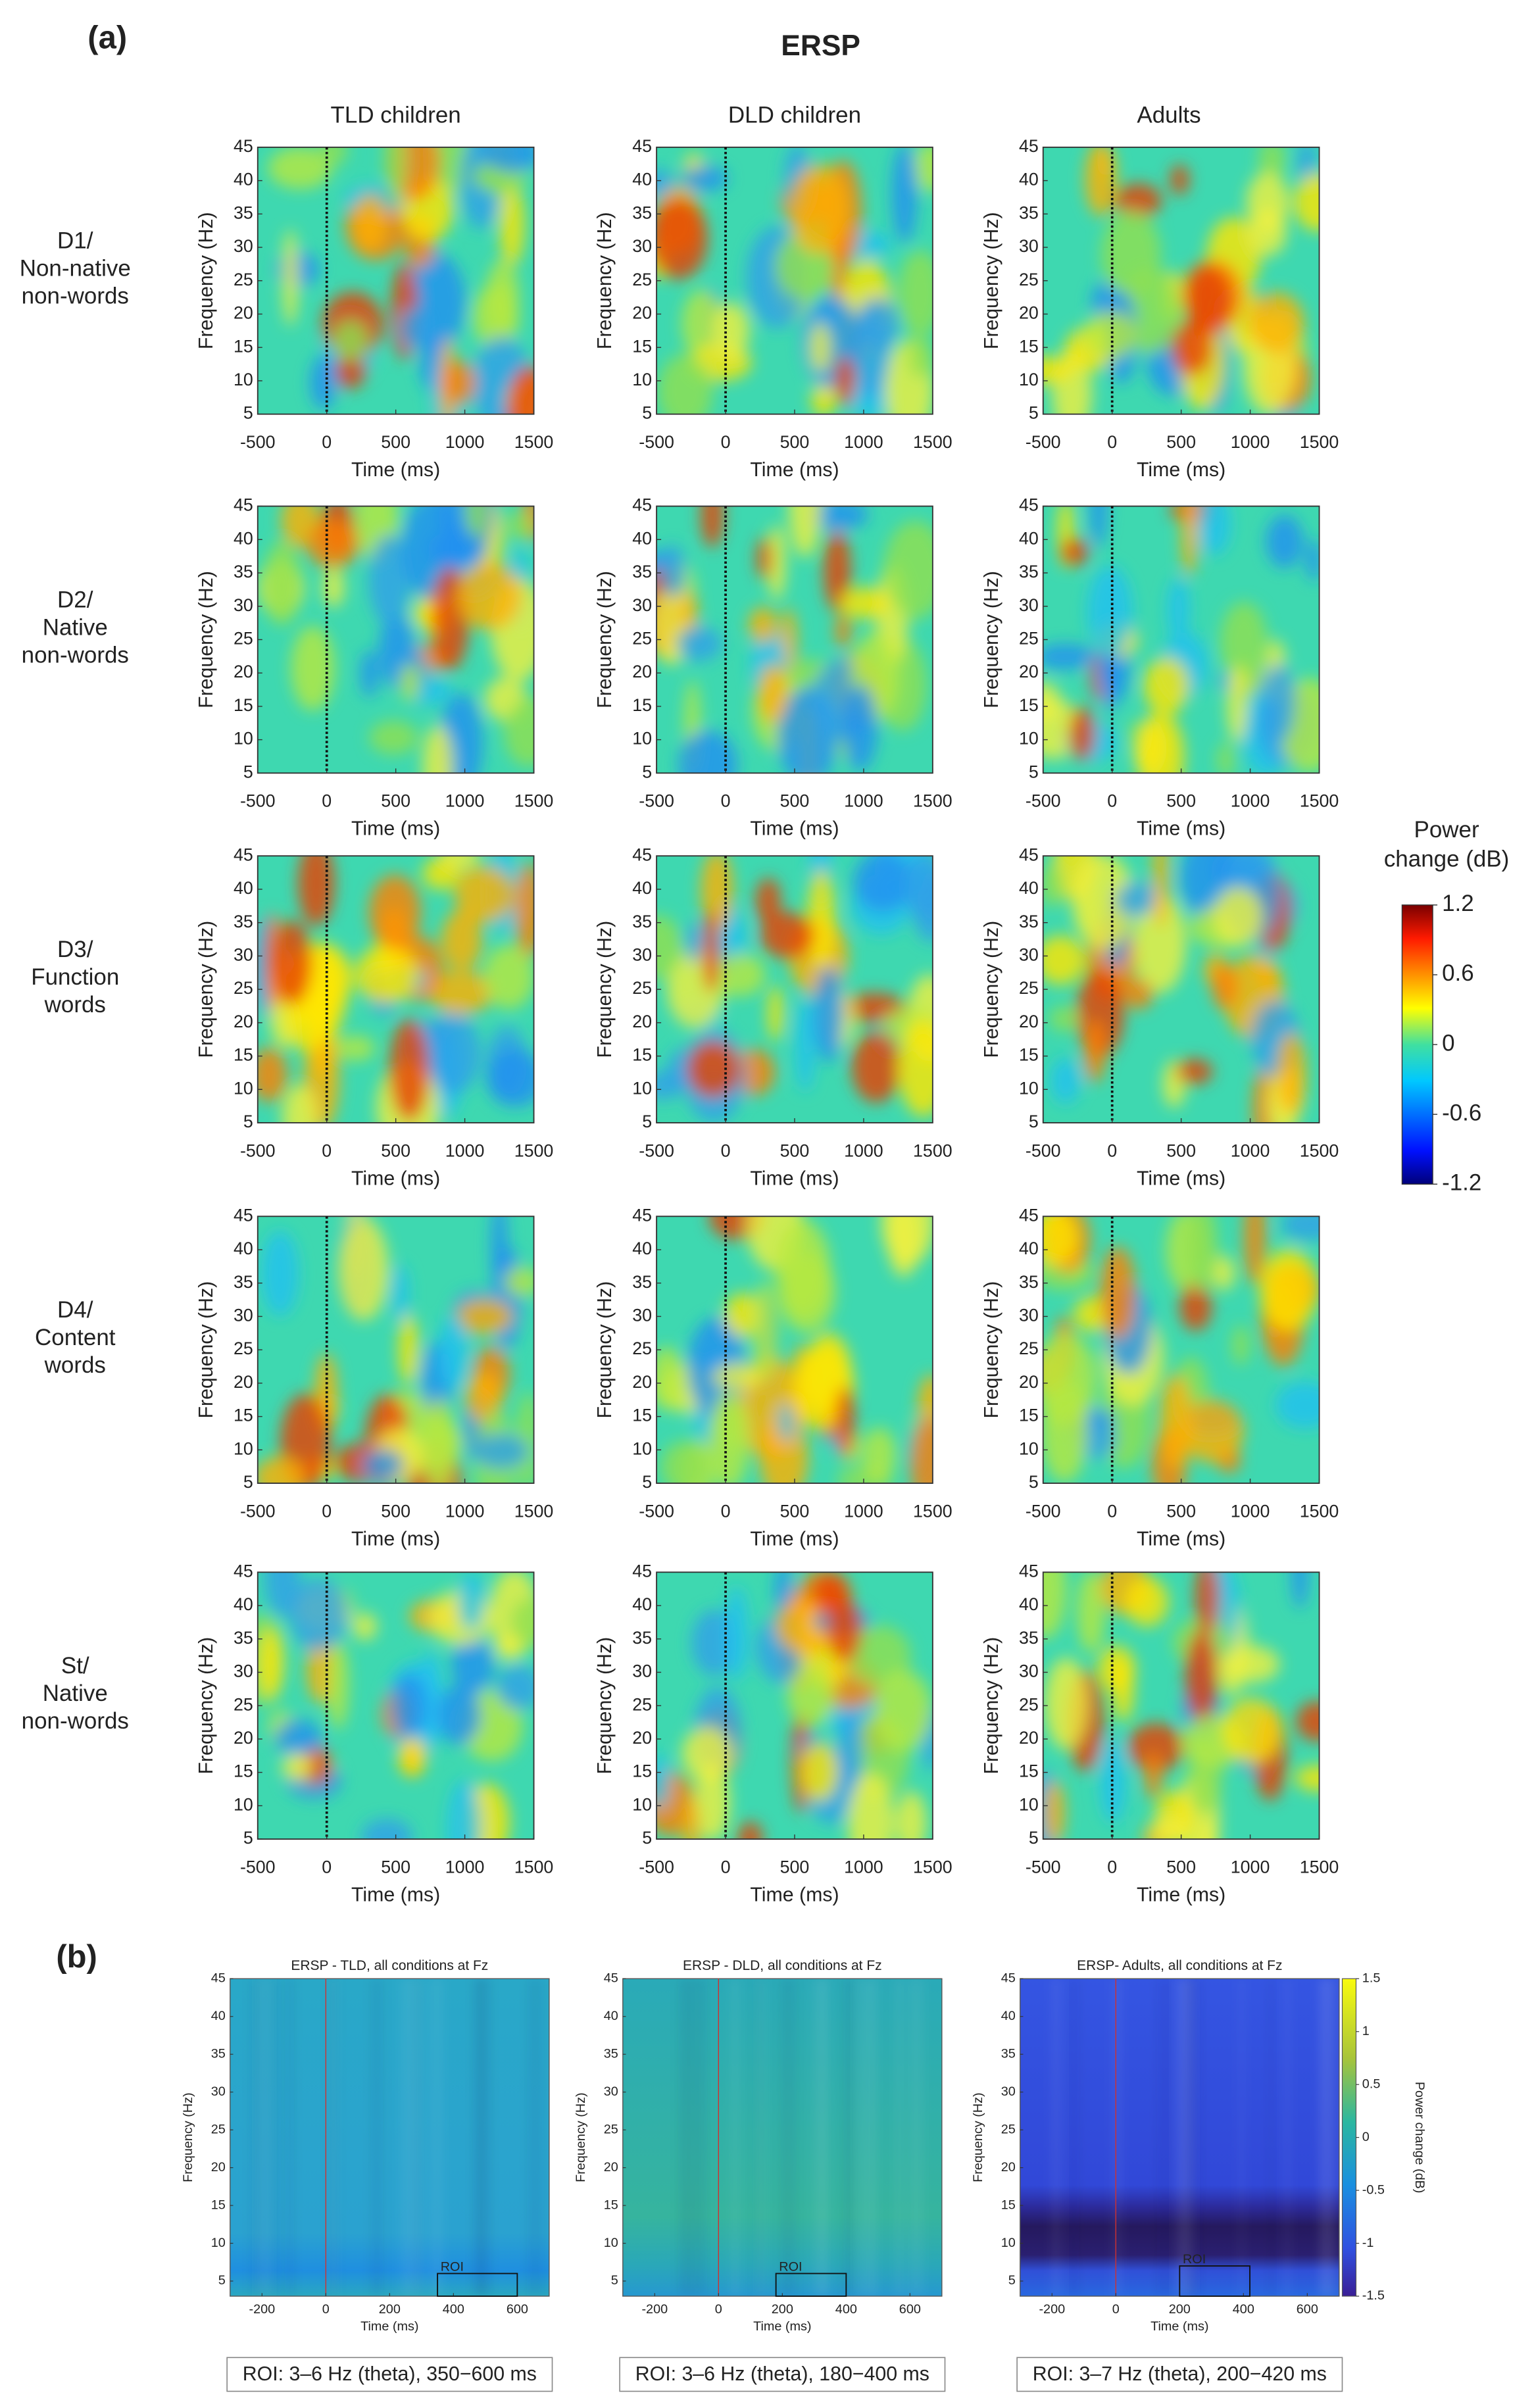  What do you see at coordinates (75, 1005) in the screenshot?
I see `row-label: words` at bounding box center [75, 1005].